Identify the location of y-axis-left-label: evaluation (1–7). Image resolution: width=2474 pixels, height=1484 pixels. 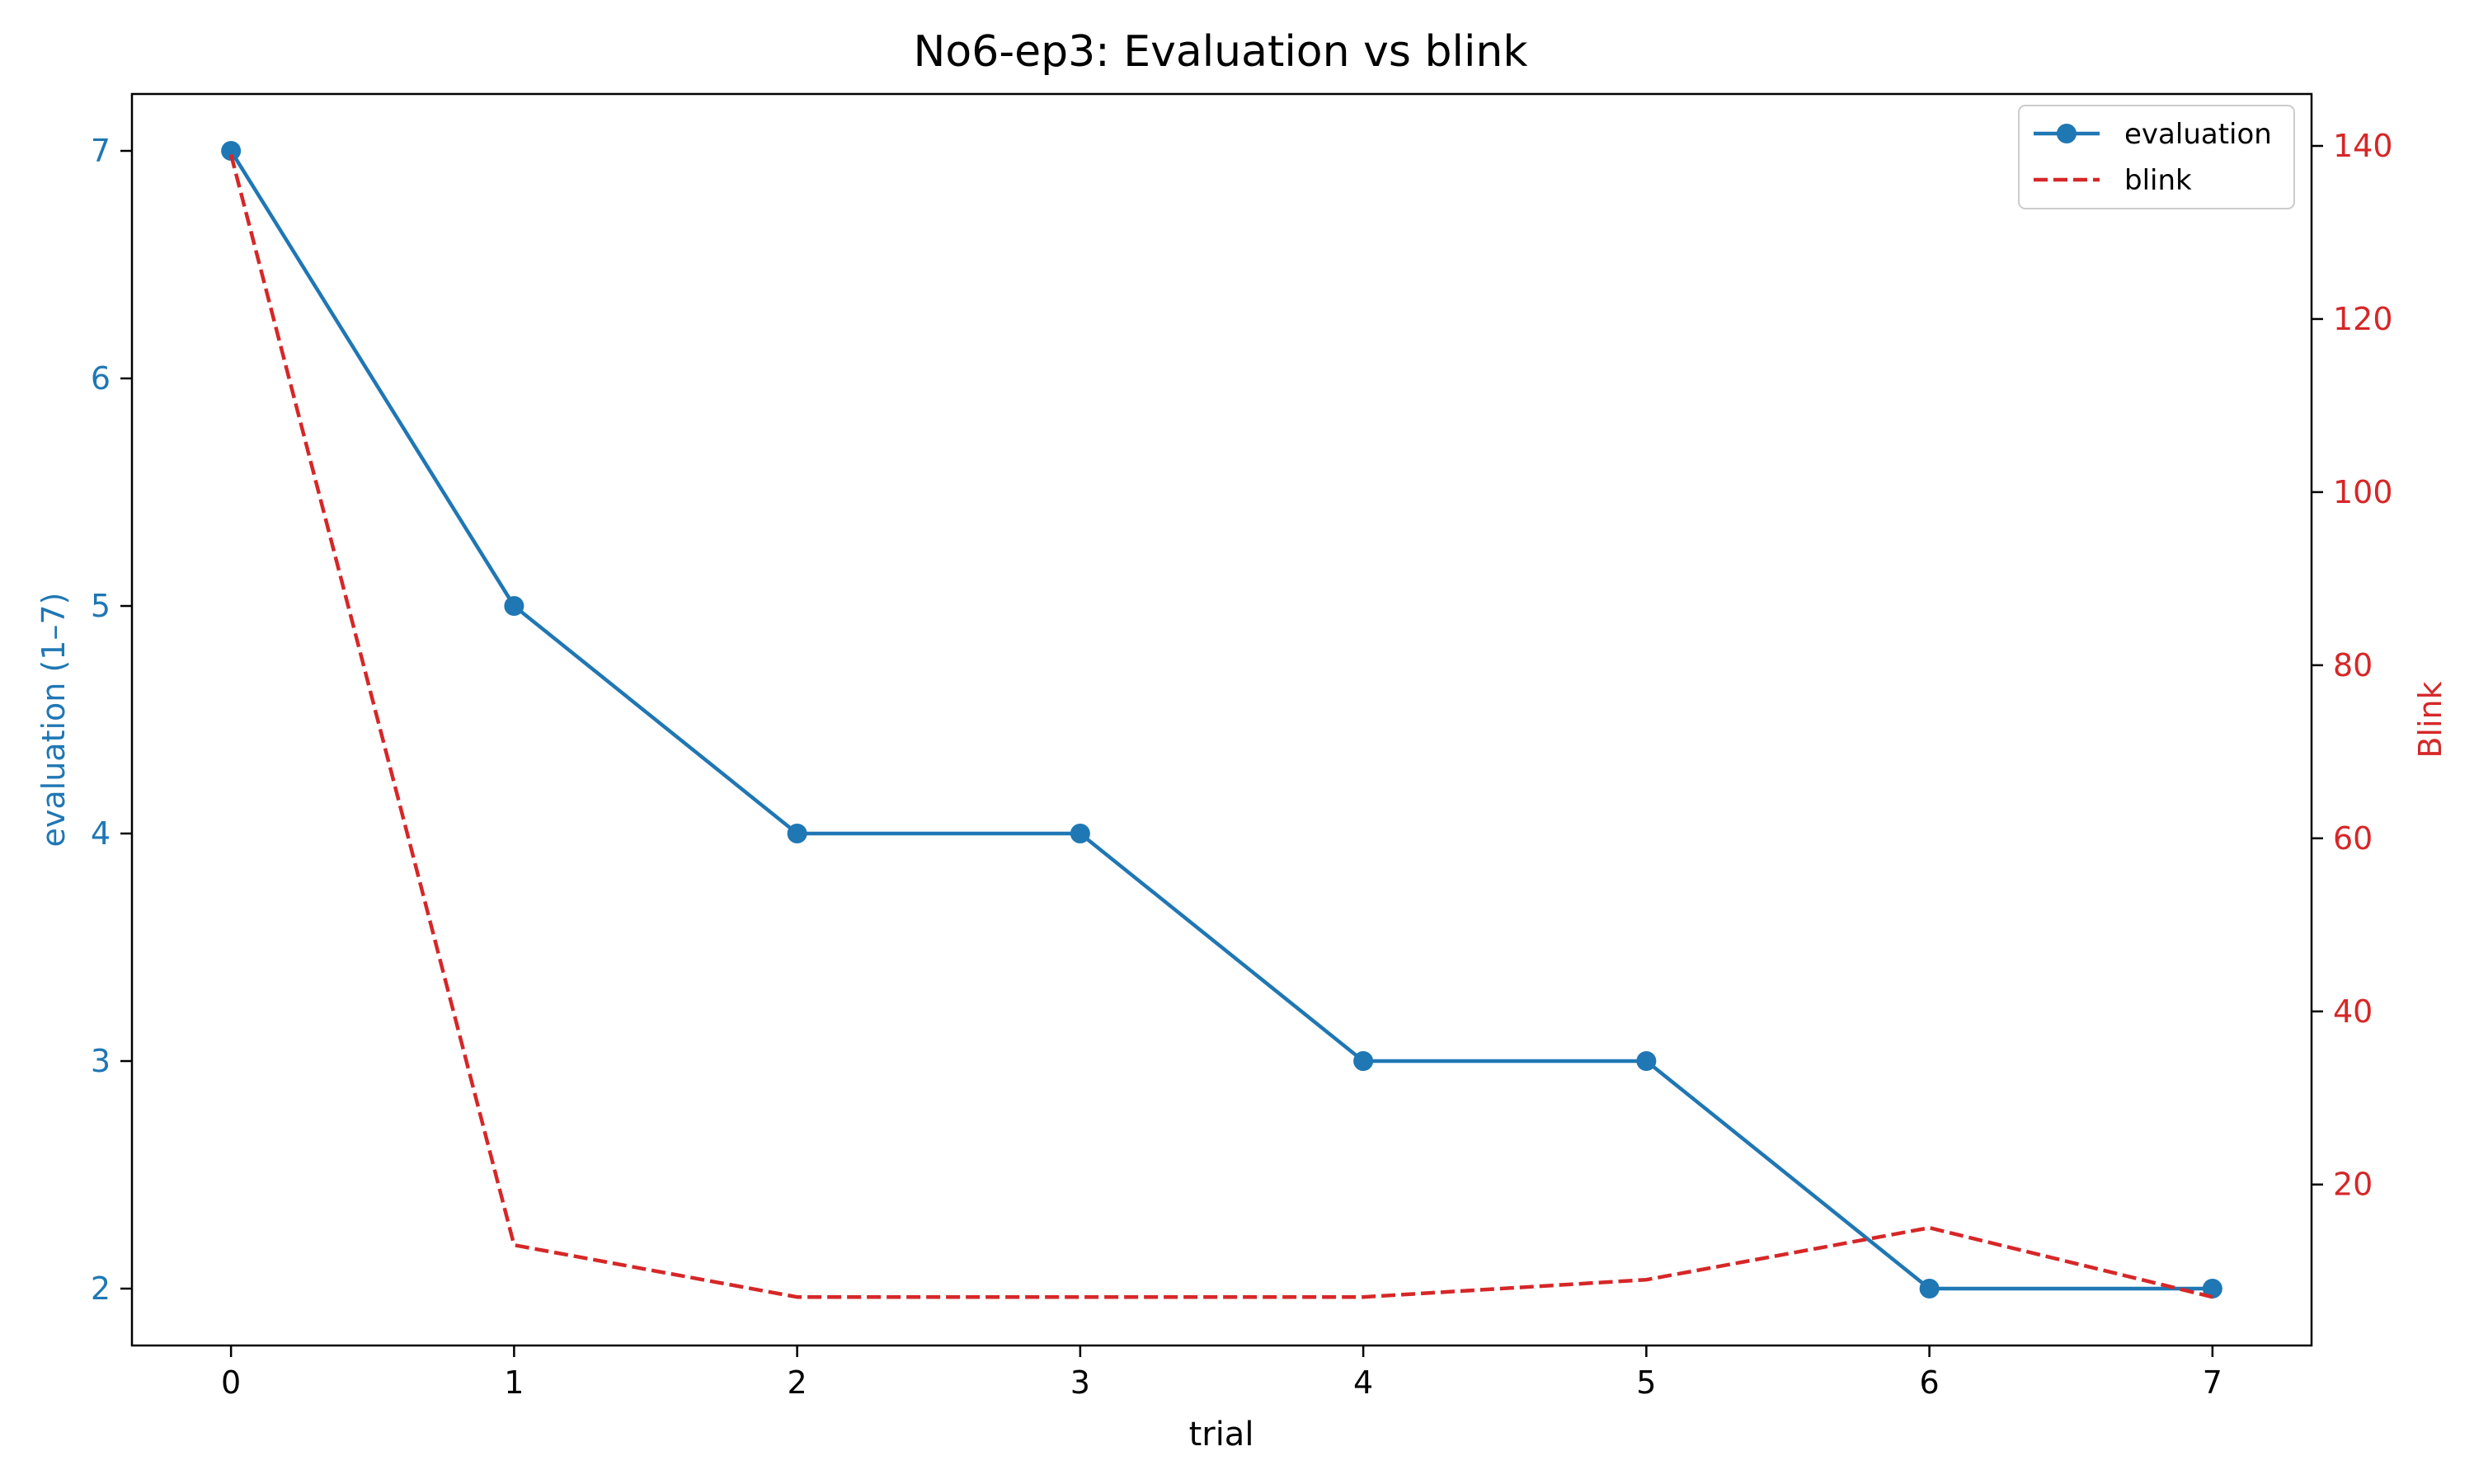
(53, 720).